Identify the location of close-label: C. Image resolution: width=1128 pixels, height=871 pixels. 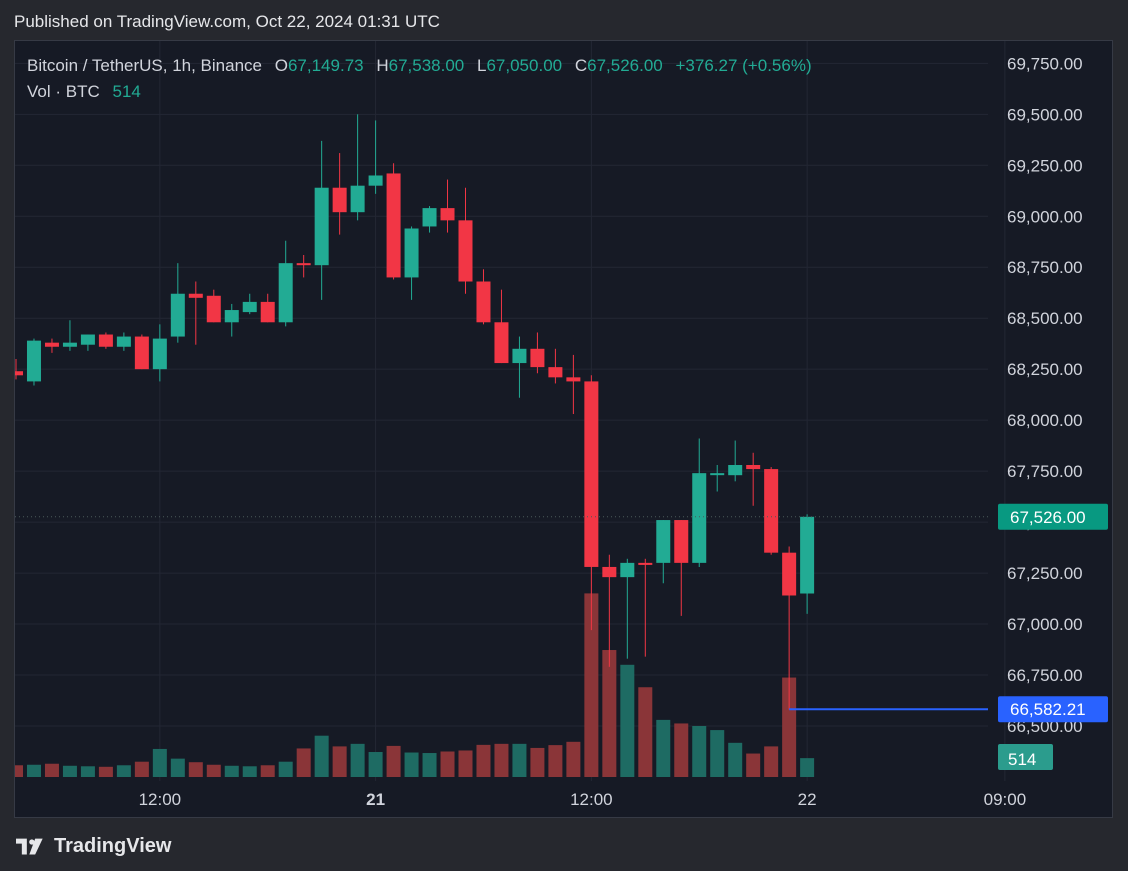
(581, 65).